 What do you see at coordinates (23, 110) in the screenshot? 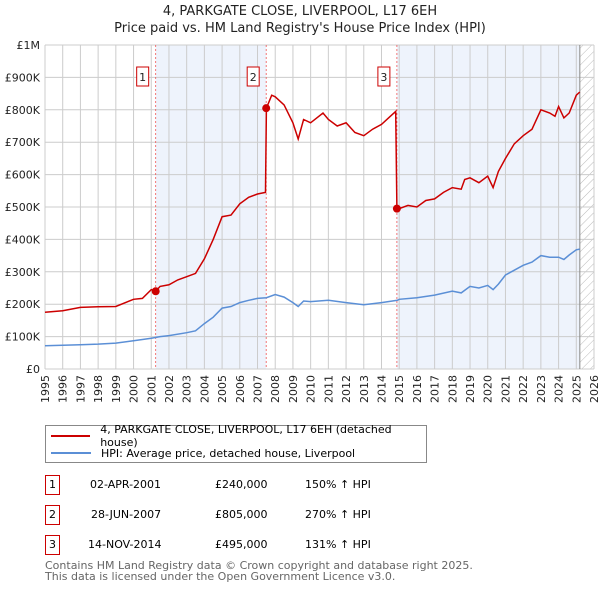
I see `y-tick-label: £800K` at bounding box center [23, 110].